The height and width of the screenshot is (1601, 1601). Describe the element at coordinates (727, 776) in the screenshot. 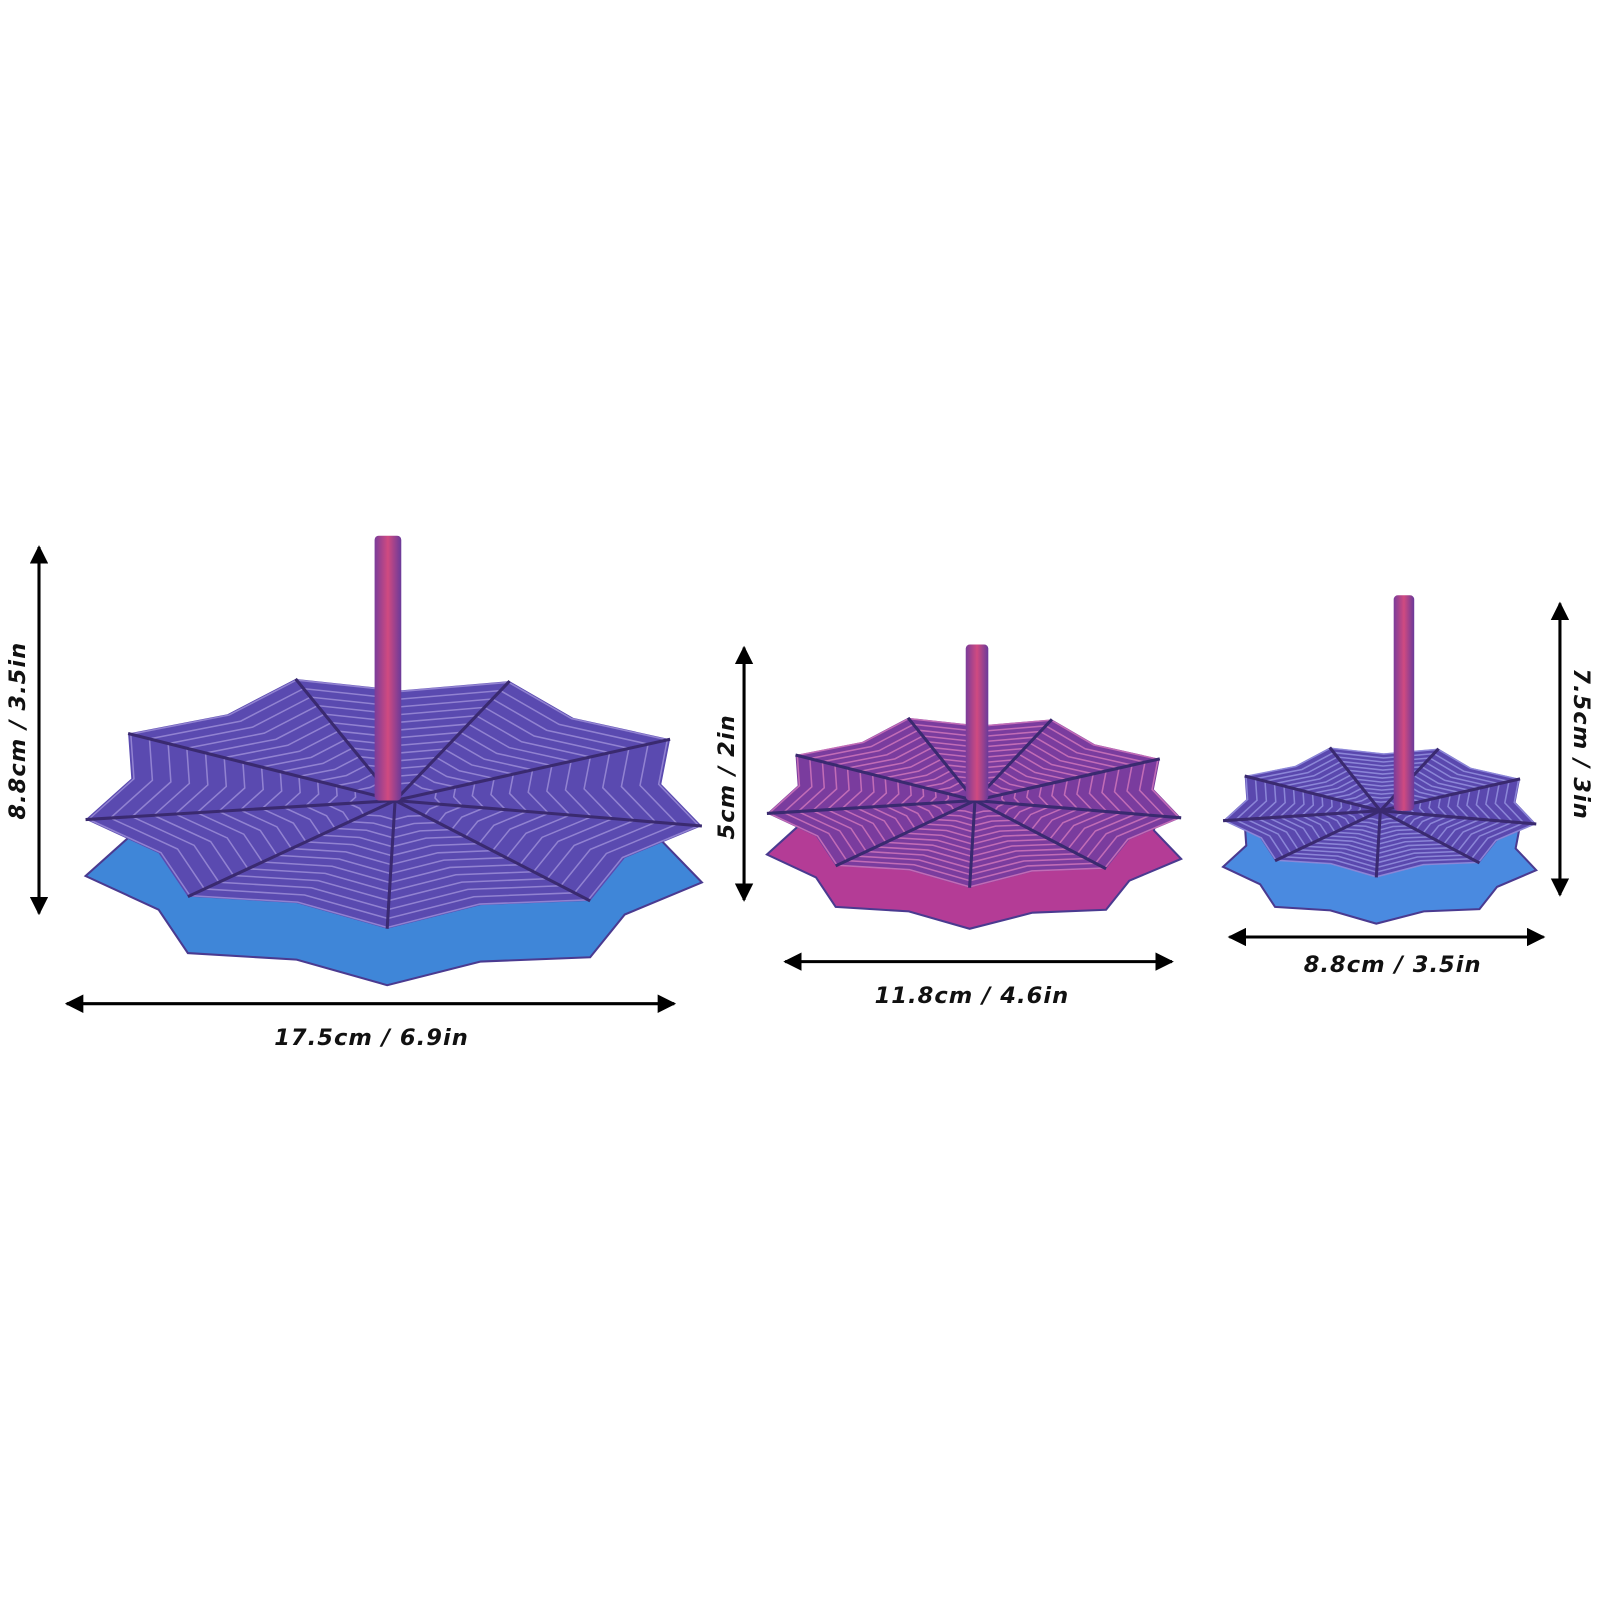

I see `height-label: 5cm / 2in` at that location.